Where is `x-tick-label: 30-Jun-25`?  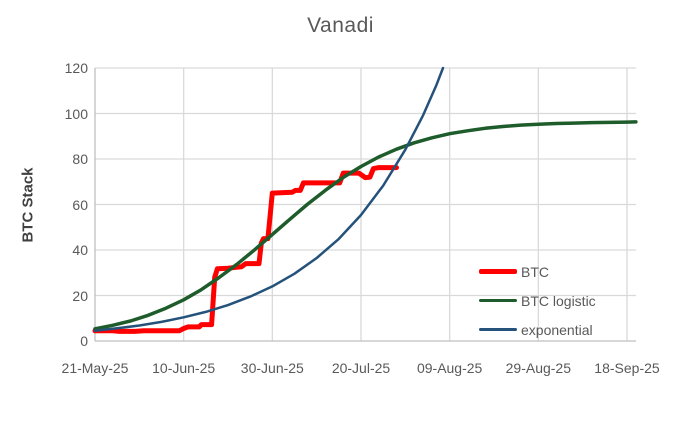
x-tick-label: 30-Jun-25 is located at coordinates (272, 368).